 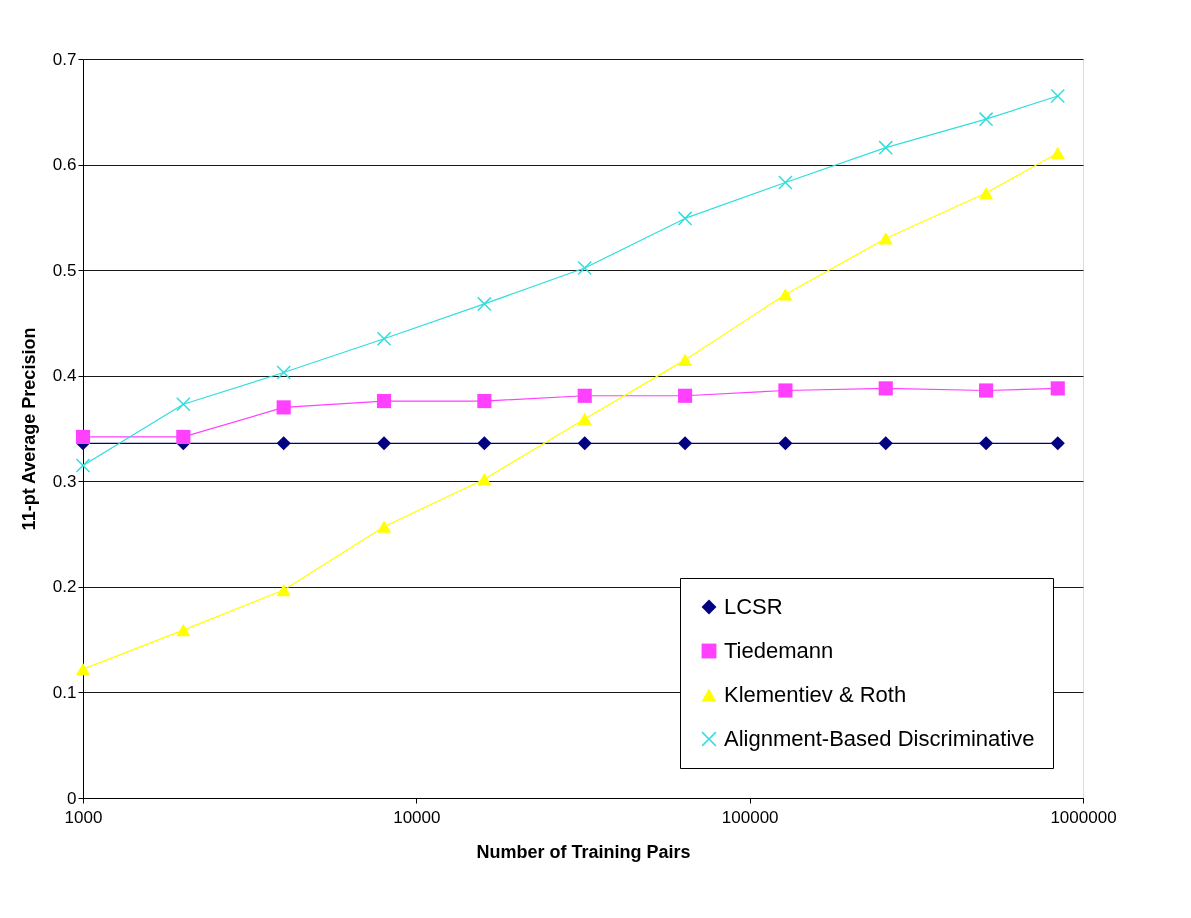 I want to click on legend-label: Alignment-Based Discriminative, so click(x=879, y=738).